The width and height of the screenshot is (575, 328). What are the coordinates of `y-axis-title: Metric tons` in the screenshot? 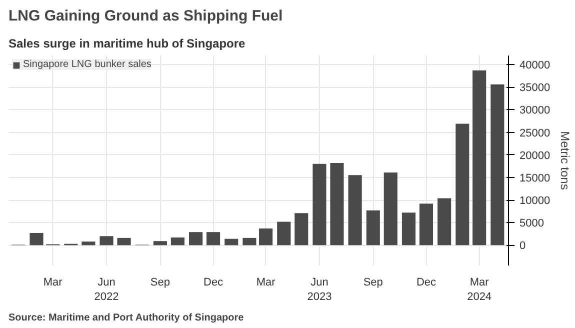 It's located at (565, 160).